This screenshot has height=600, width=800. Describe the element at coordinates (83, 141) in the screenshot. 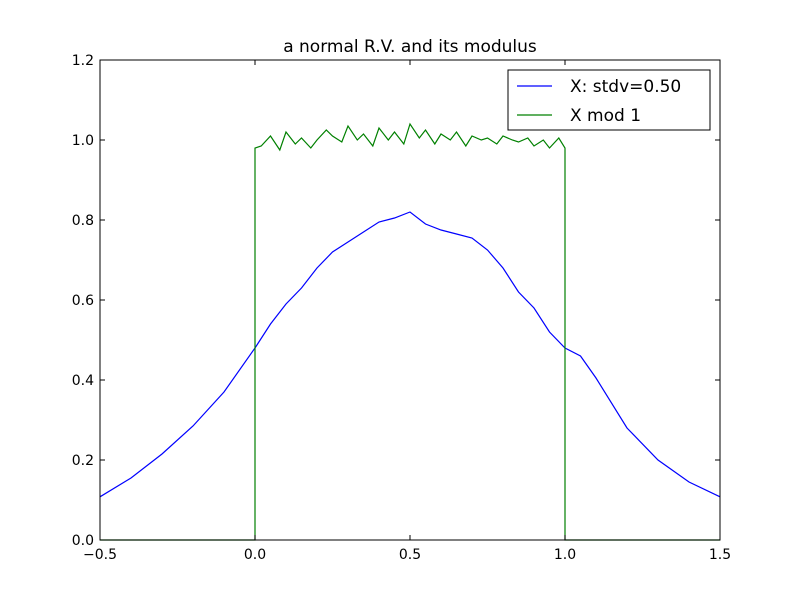

I see `y-tick-label: 1.0` at that location.